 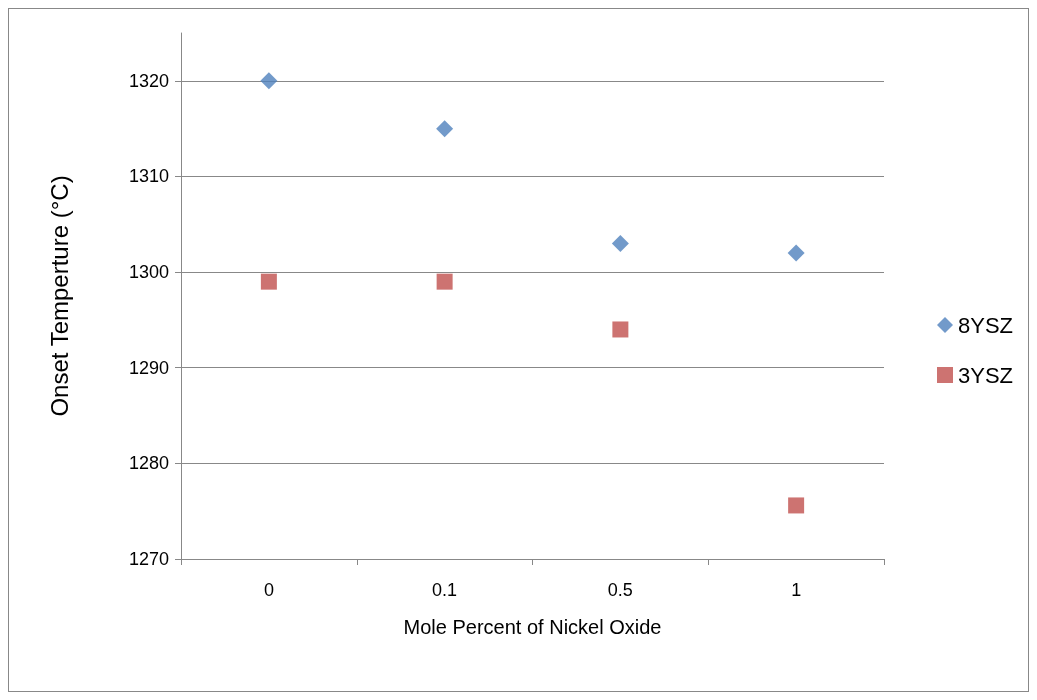 I want to click on x-tick-label: 0.1, so click(x=445, y=590).